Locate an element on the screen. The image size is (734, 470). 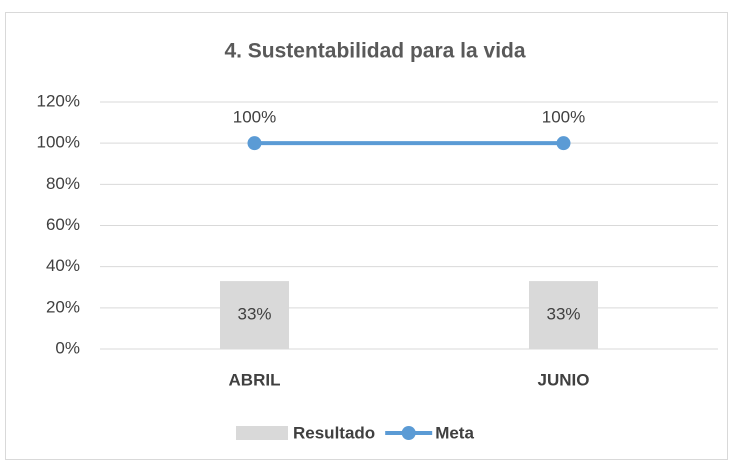
y-tick-label: 80% is located at coordinates (63, 183).